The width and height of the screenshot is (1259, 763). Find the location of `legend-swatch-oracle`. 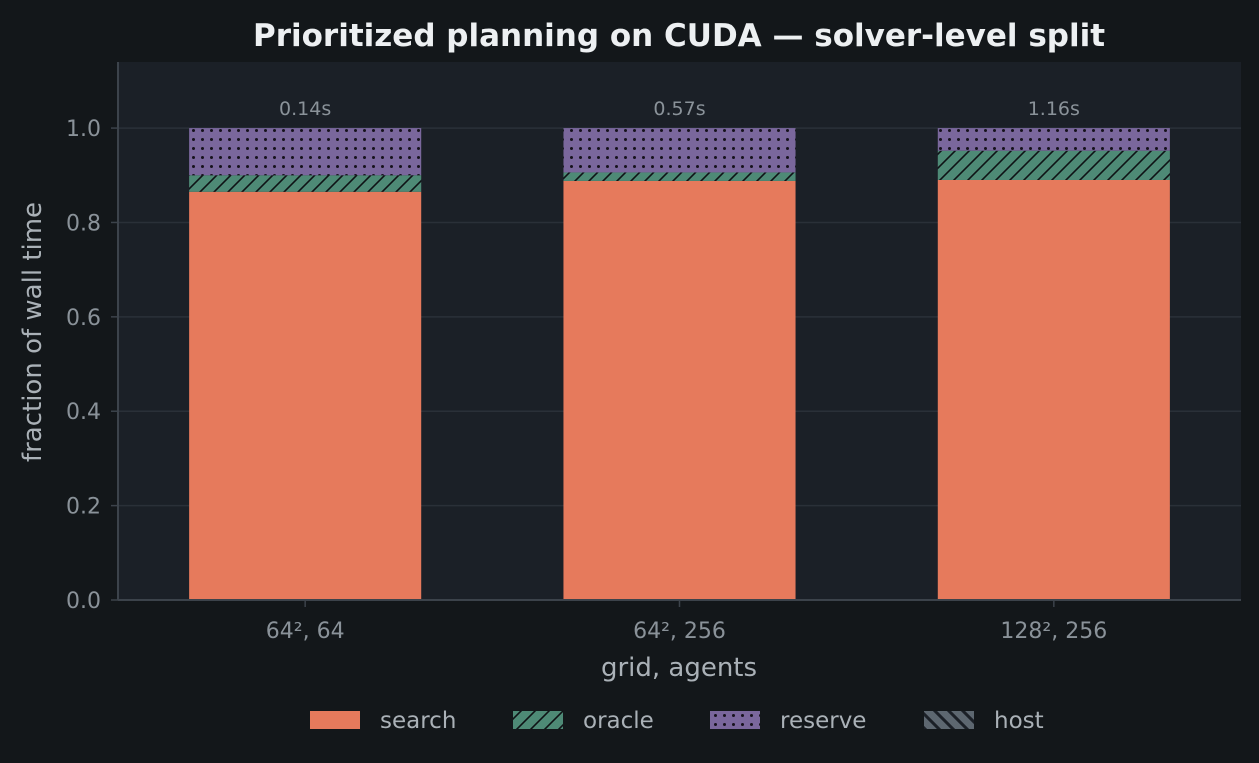

legend-swatch-oracle is located at coordinates (538, 720).